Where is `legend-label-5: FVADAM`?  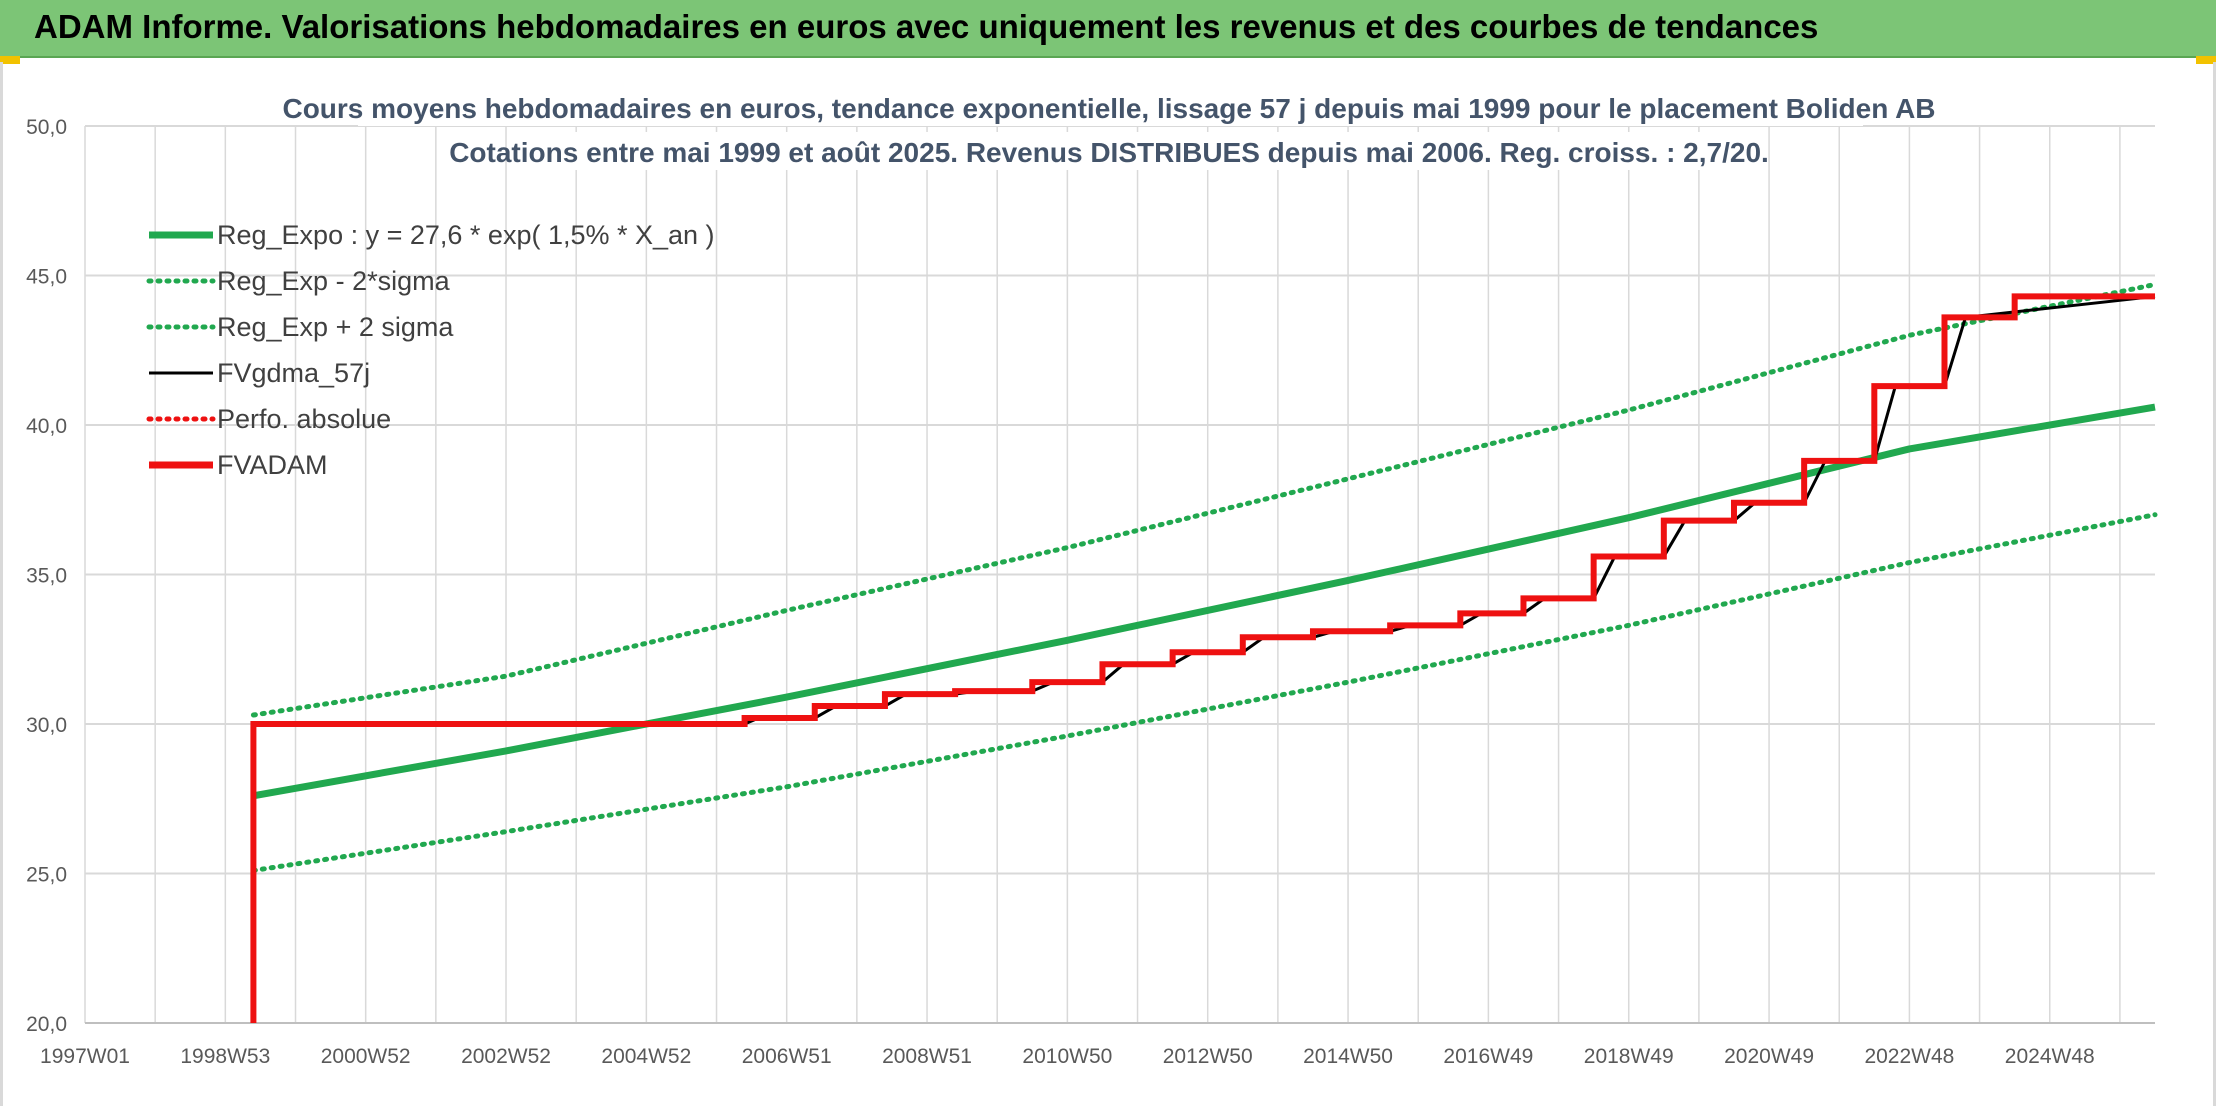 legend-label-5: FVADAM is located at coordinates (272, 465).